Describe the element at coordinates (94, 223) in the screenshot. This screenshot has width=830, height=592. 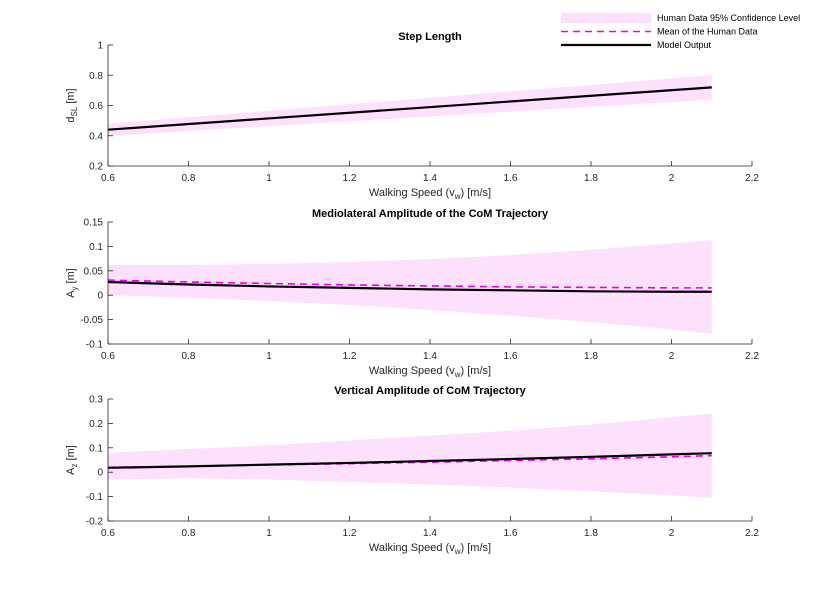
I see `y-tick-label: 0.15` at that location.